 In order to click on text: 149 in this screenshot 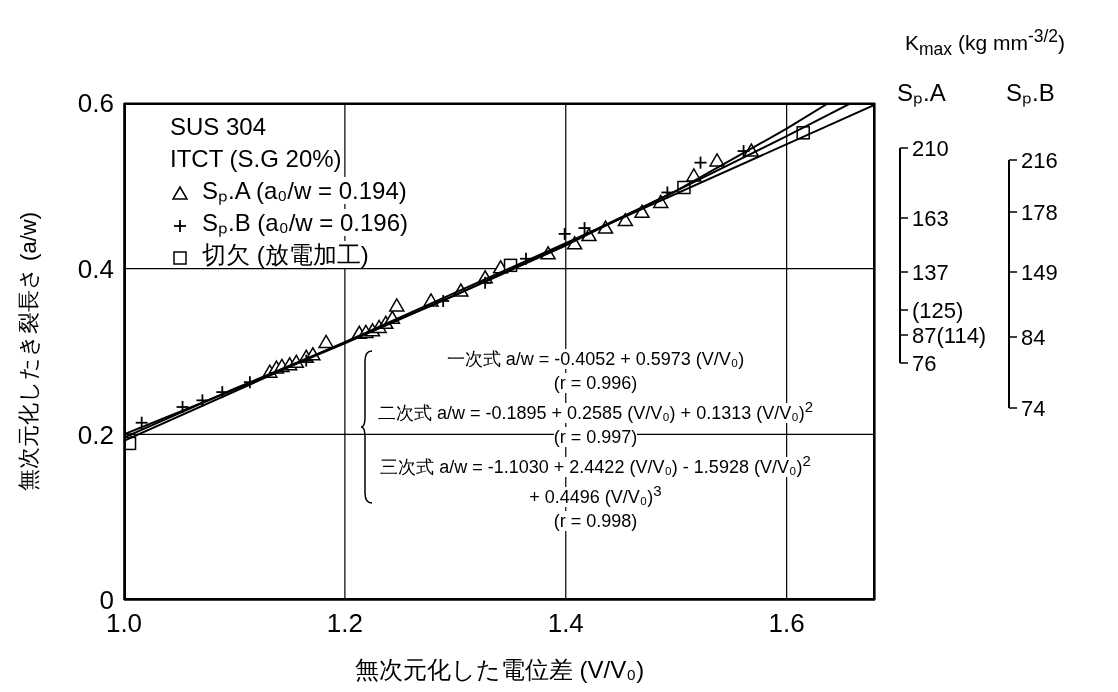, I will do `click(1039, 272)`.